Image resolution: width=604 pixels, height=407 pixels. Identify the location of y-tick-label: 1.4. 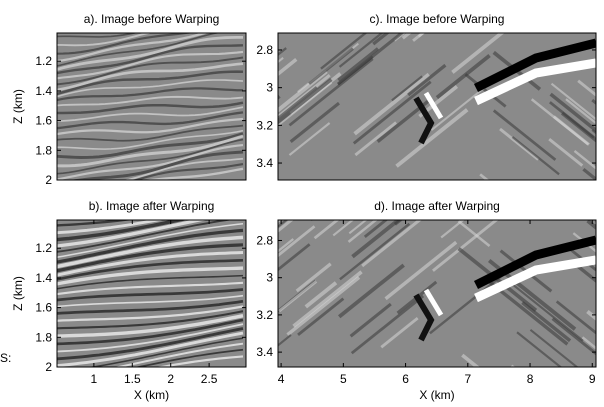
(43, 91).